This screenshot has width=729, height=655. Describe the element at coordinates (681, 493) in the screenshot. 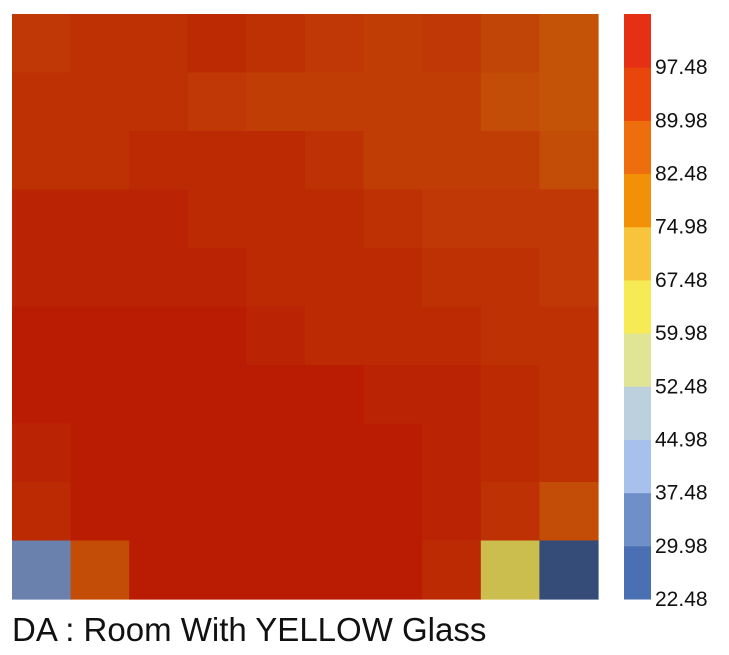

I see `colorbar-tick-label: 37.48` at that location.